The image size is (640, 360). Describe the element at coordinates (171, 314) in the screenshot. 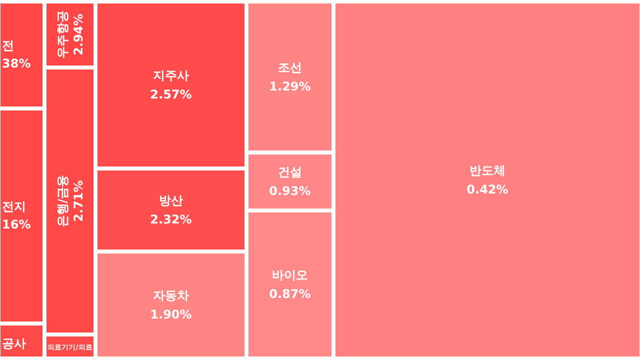

I see `data-label: 1.90%` at that location.